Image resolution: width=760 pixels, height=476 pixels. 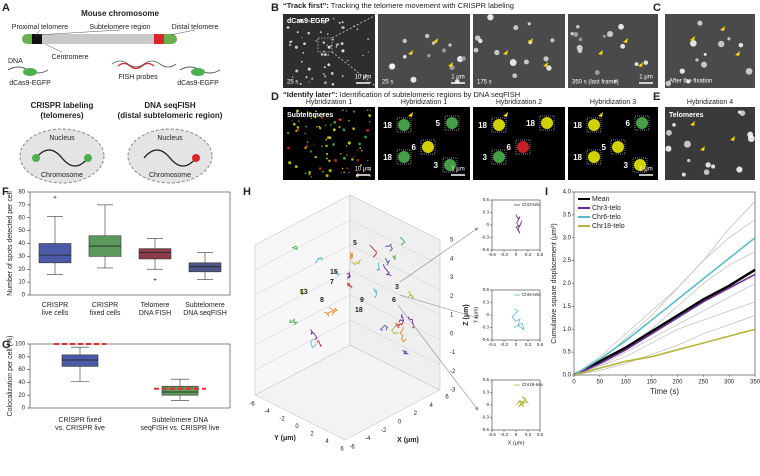 I want to click on image-label: dCas9-EGFP, so click(x=308, y=21).